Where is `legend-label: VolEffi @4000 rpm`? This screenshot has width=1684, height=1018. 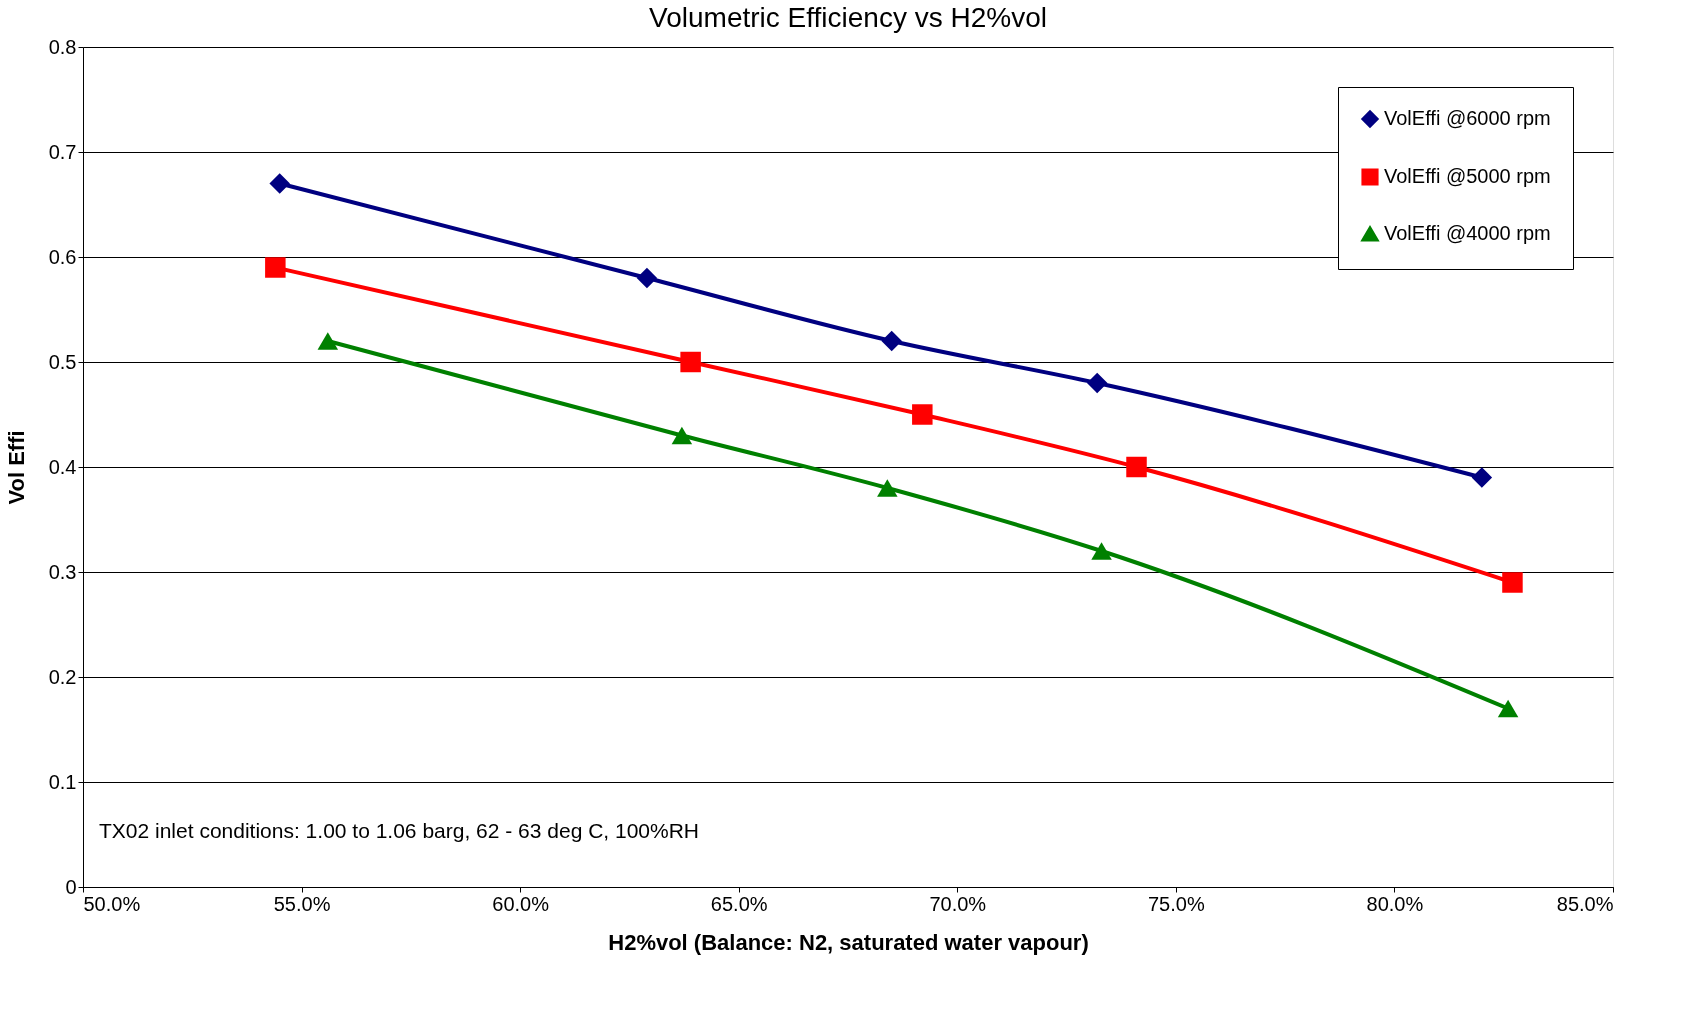 legend-label: VolEffi @4000 rpm is located at coordinates (1467, 233).